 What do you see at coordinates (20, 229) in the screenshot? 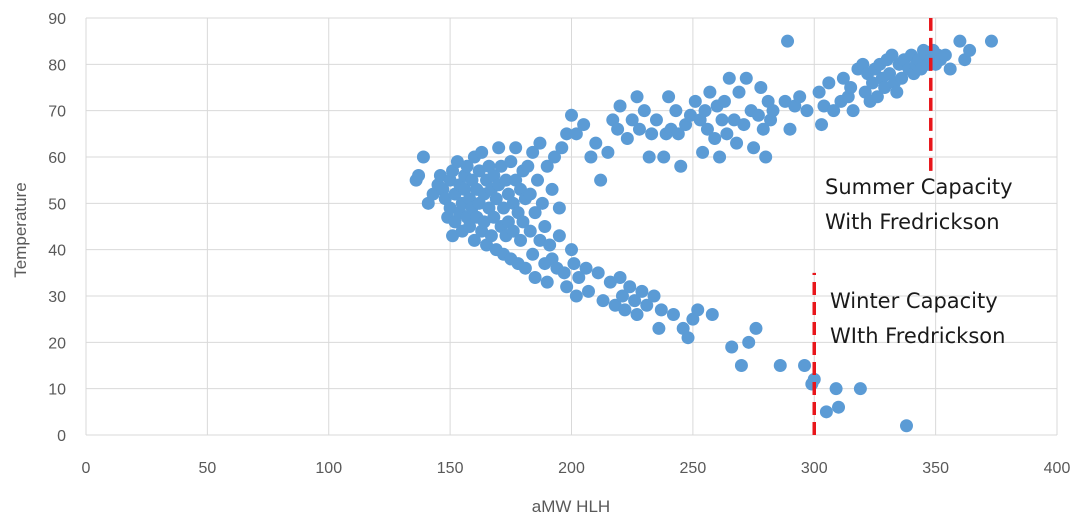
I see `y-axis-title: Temperature` at bounding box center [20, 229].